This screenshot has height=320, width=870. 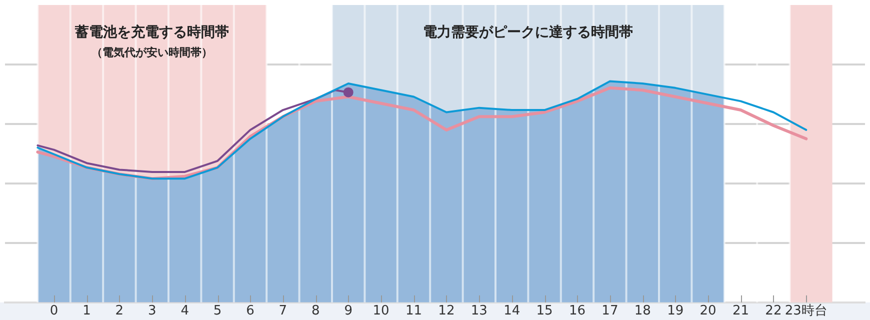 I want to click on x-tick-label: 2, so click(x=119, y=311).